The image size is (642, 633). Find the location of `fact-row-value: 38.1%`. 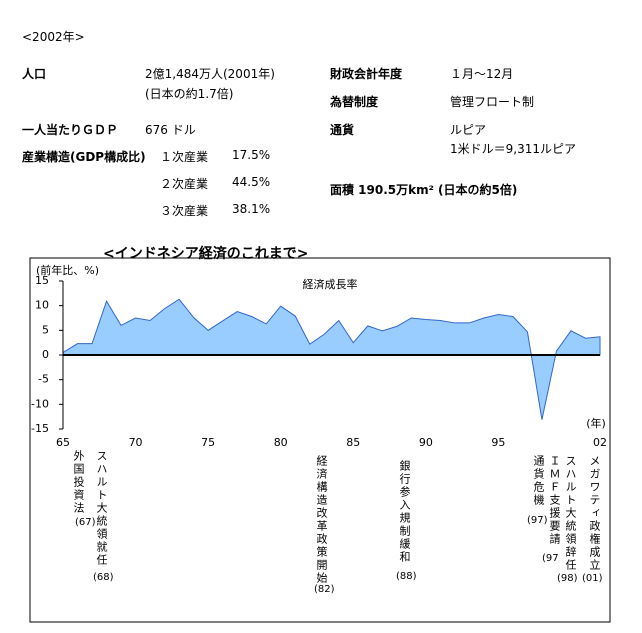

fact-row-value: 38.1% is located at coordinates (251, 209).